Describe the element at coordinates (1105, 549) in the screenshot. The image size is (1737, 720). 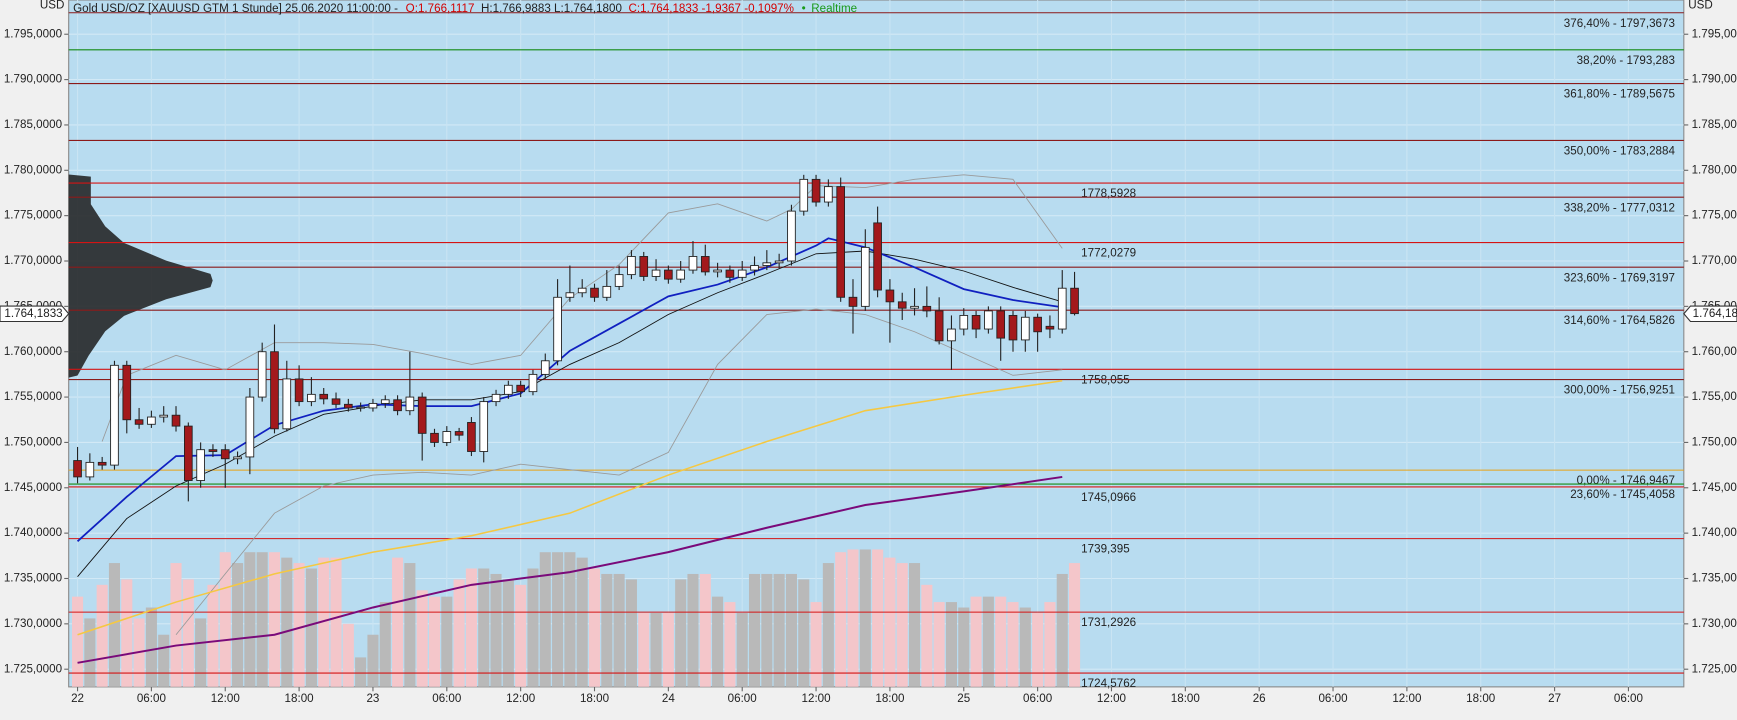
I see `level-label: 1739,395` at that location.